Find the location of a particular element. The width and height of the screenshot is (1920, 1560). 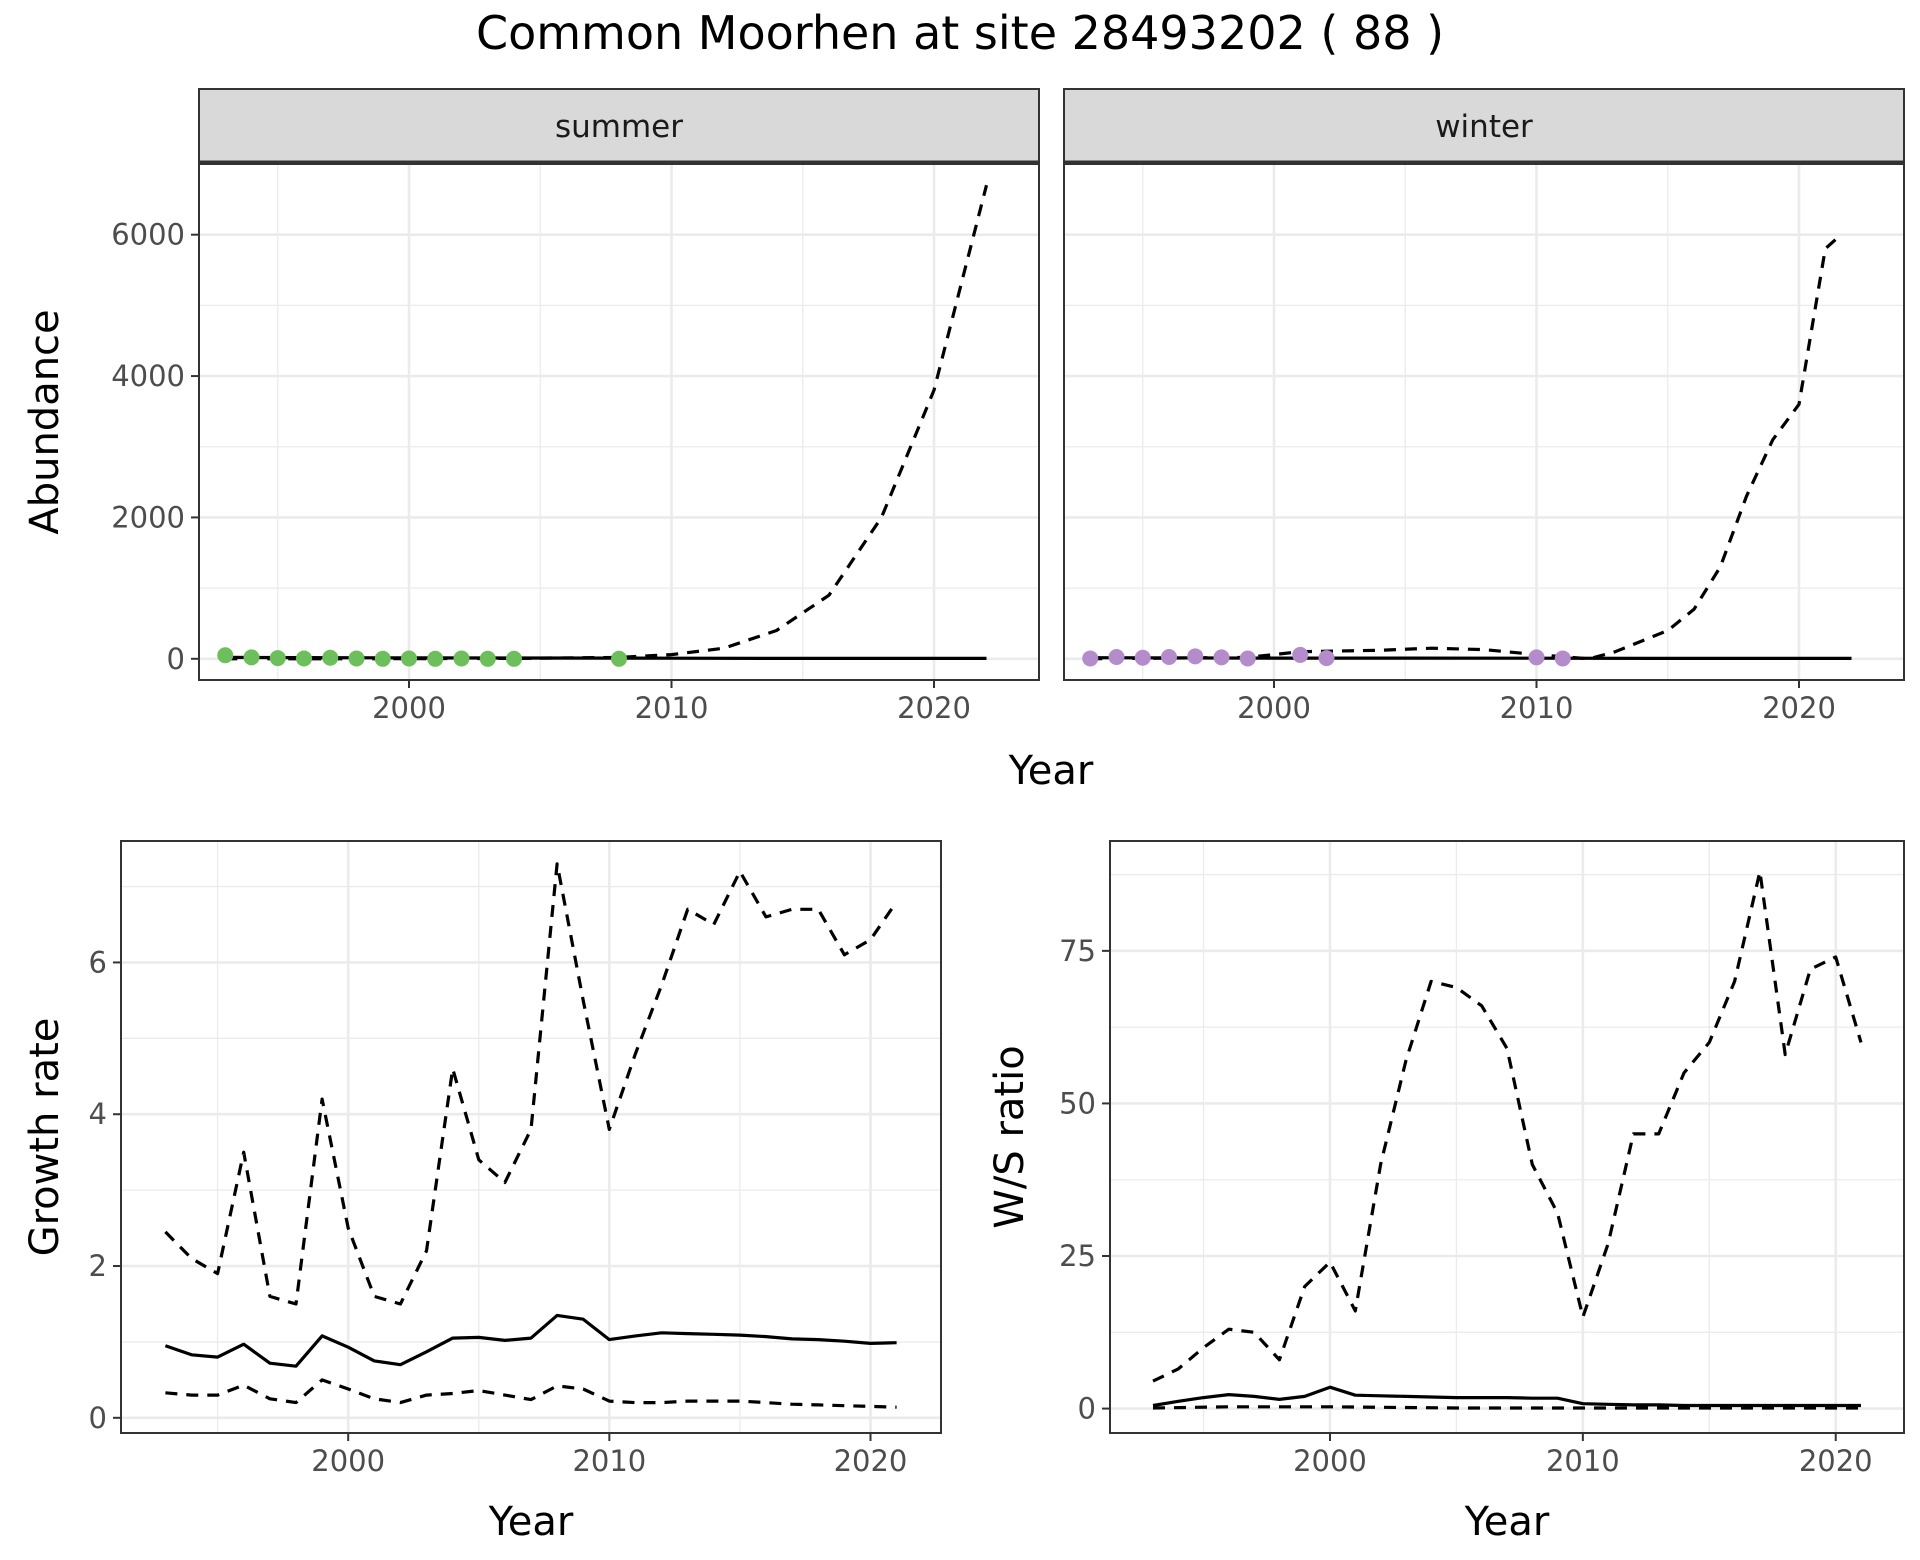

y-tick-label: 2000 is located at coordinates (148, 517).